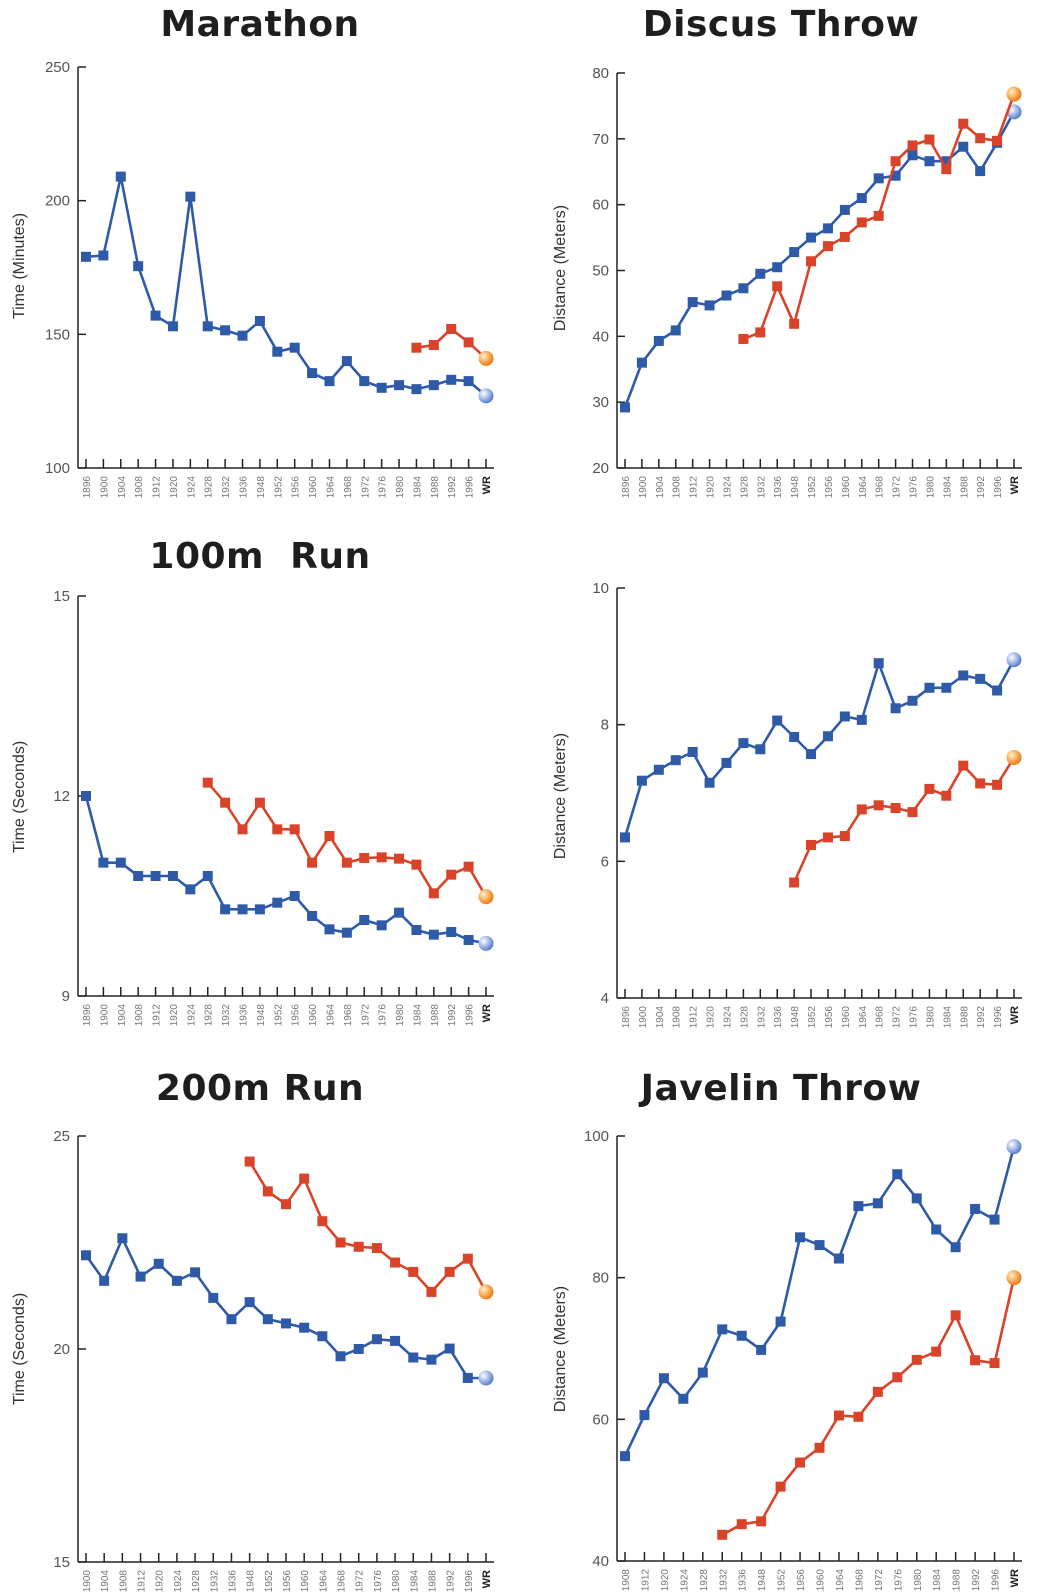 The image size is (1041, 1596). Describe the element at coordinates (600, 73) in the screenshot. I see `y-tick-label: 80` at that location.